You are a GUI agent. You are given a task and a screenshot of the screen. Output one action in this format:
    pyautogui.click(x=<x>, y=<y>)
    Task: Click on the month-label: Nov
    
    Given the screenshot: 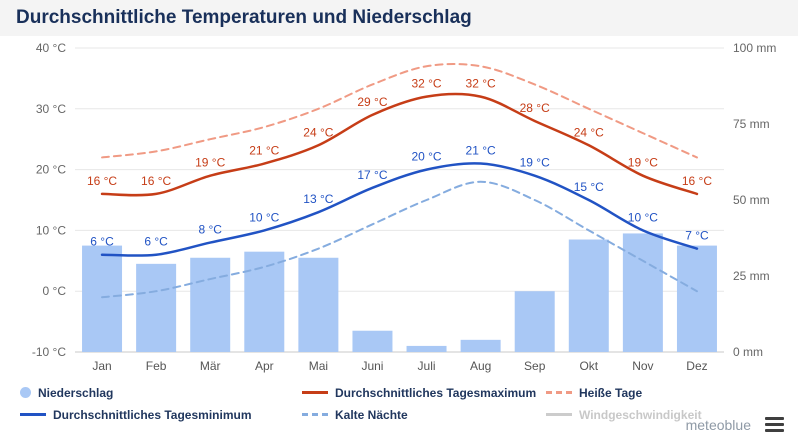 What is the action you would take?
    pyautogui.click(x=642, y=366)
    